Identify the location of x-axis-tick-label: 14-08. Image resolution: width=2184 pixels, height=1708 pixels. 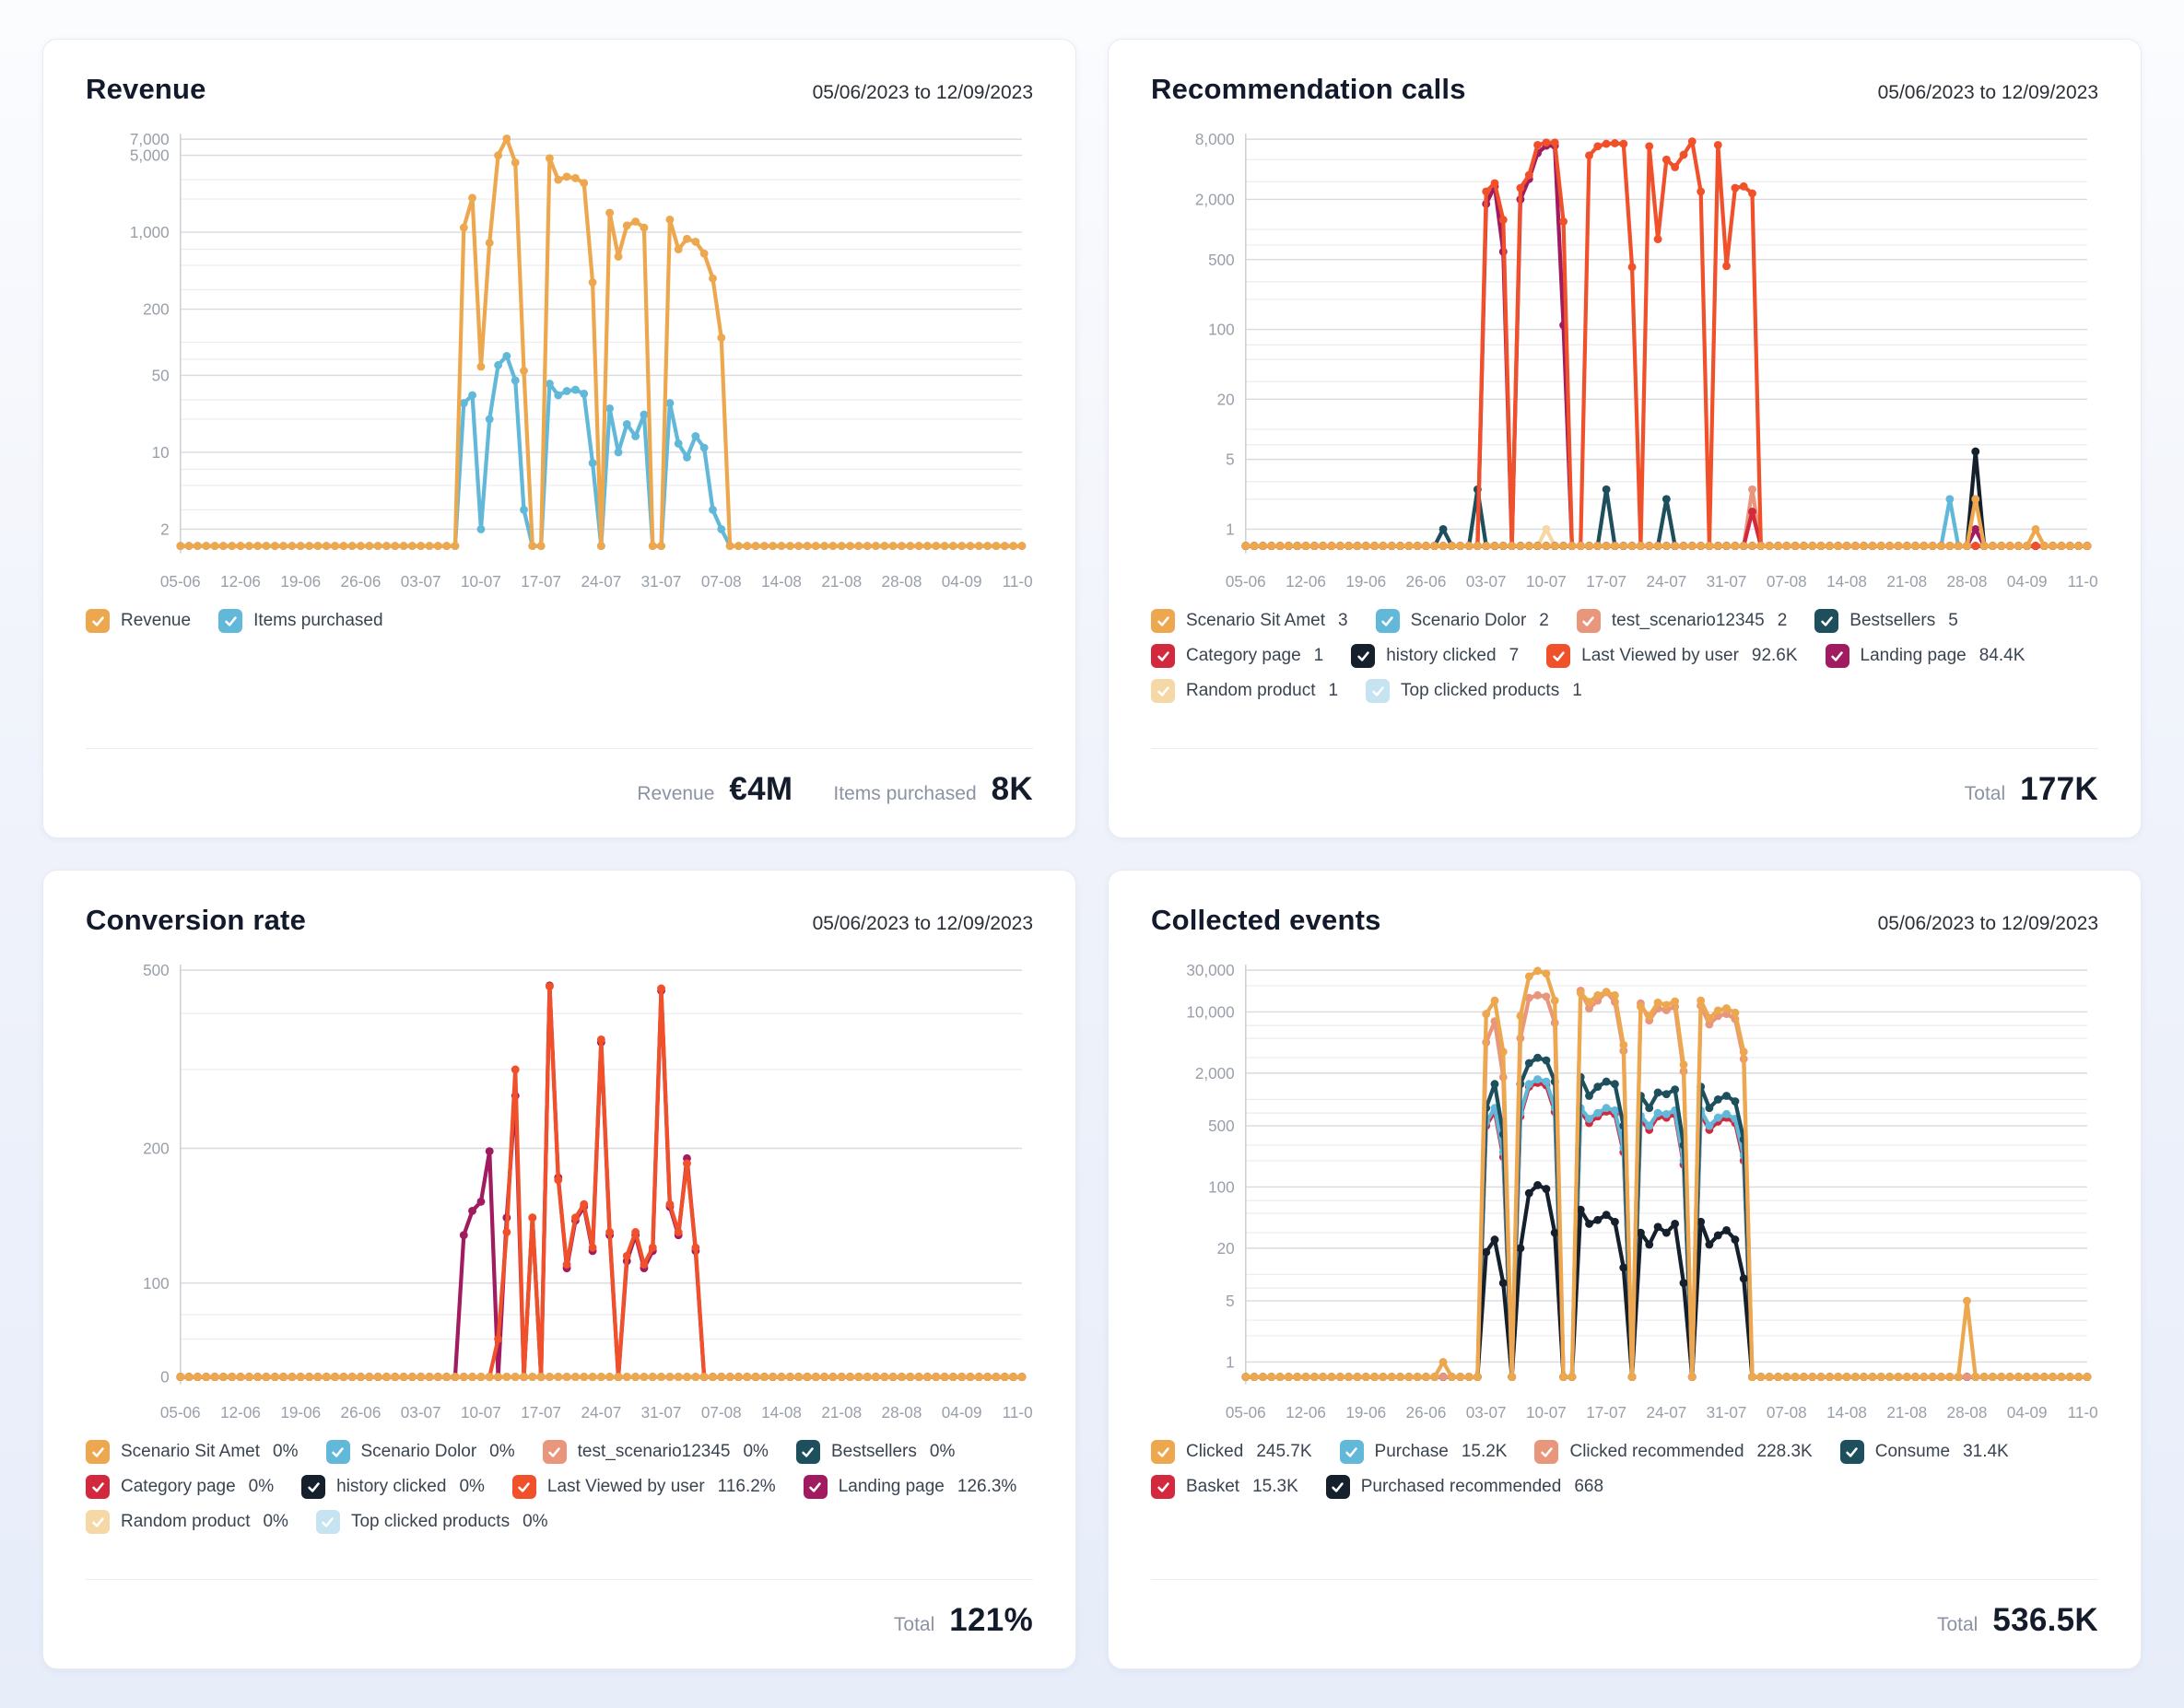
(1846, 581).